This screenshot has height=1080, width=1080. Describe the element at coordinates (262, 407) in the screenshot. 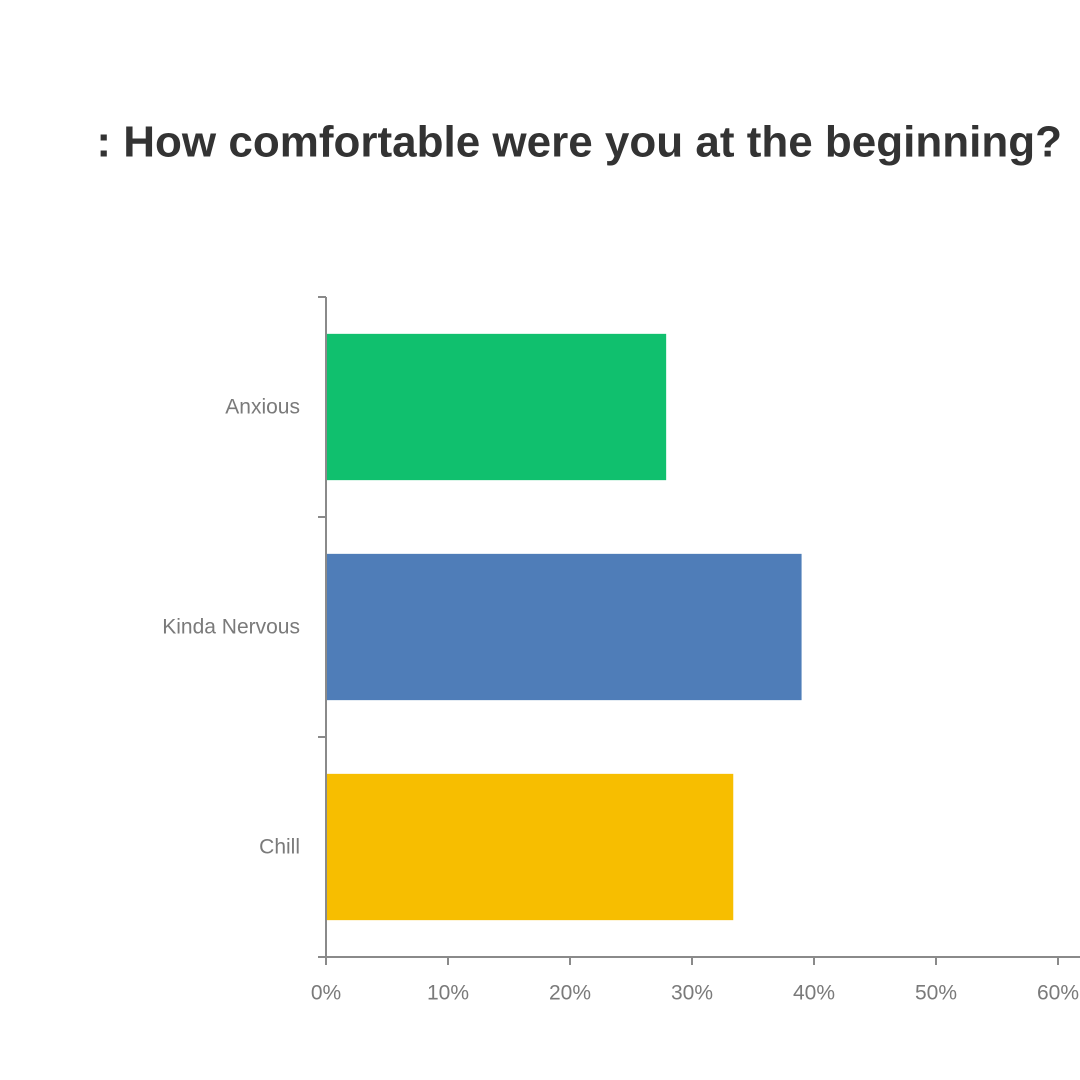

I see `y-tick-label: Anxious` at that location.